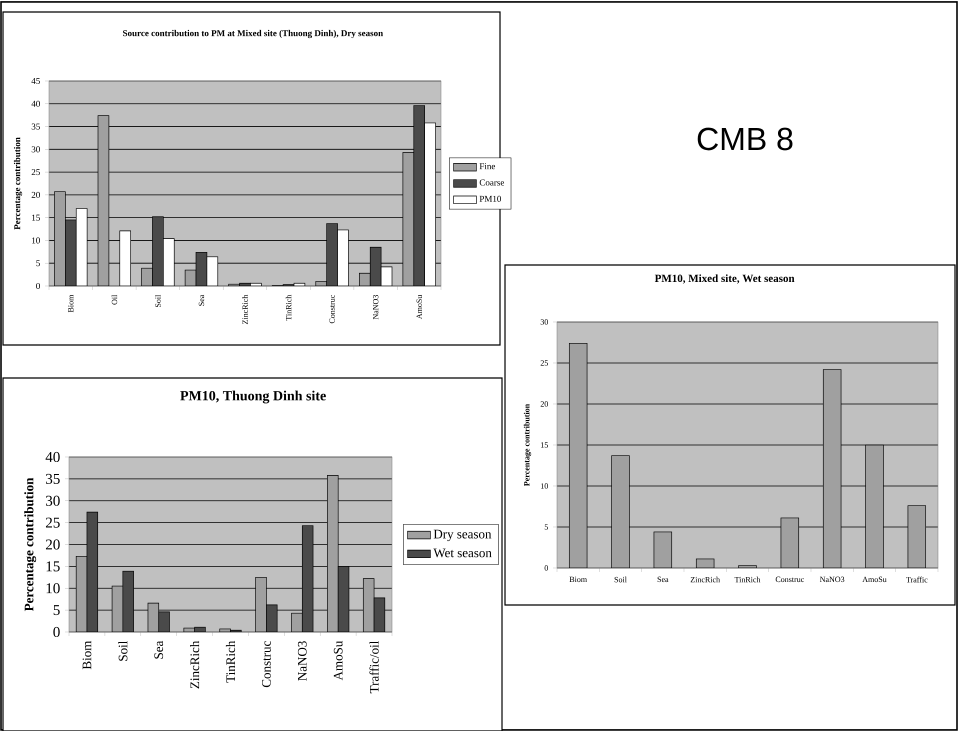  I want to click on legend-label: PM10, so click(491, 199).